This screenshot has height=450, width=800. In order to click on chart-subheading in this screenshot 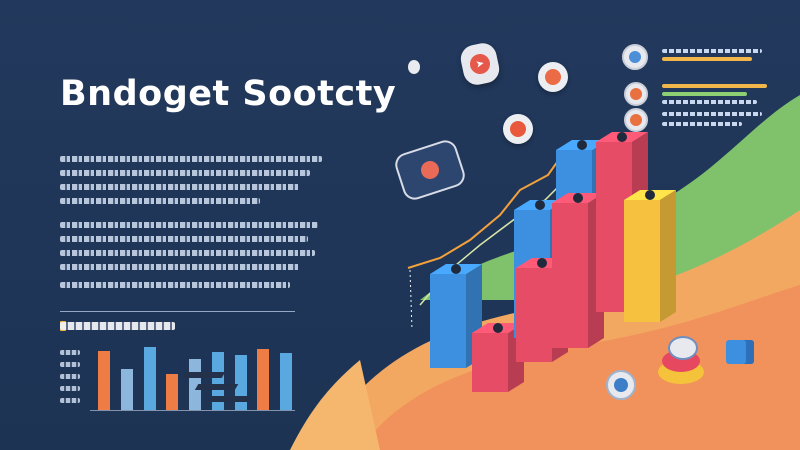, I will do `click(117, 326)`.